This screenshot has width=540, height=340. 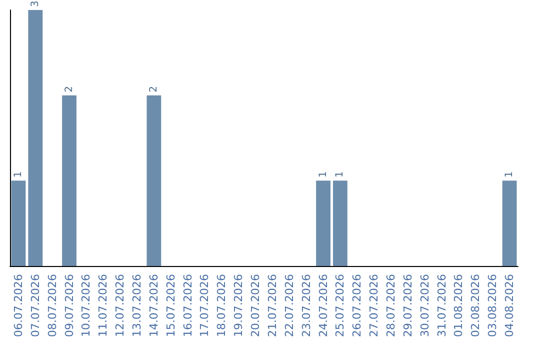 What do you see at coordinates (120, 306) in the screenshot?
I see `x-tick-label: 12.07.2026` at bounding box center [120, 306].